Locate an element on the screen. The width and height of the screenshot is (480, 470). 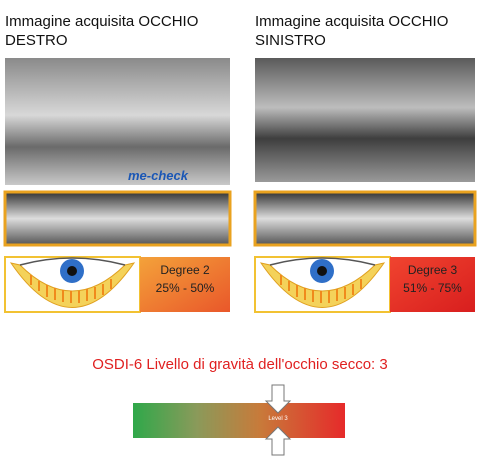
left-degree-range: 25% - 50% is located at coordinates (185, 288).